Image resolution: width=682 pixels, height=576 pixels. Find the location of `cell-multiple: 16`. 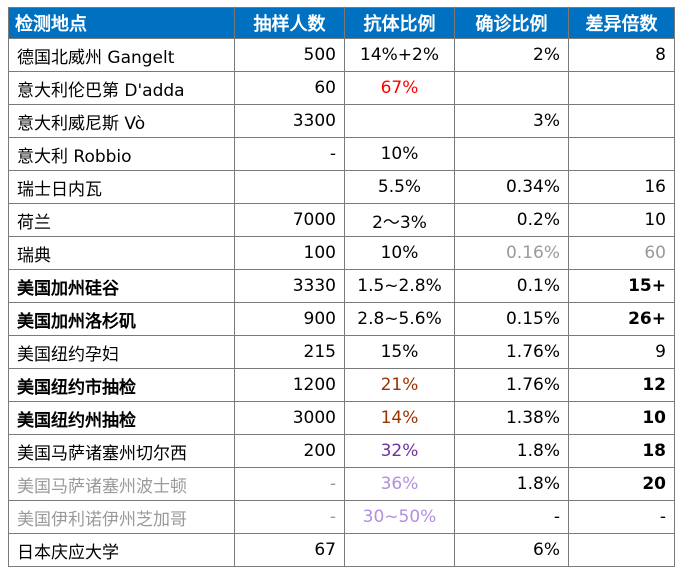

cell-multiple: 16 is located at coordinates (621, 187).